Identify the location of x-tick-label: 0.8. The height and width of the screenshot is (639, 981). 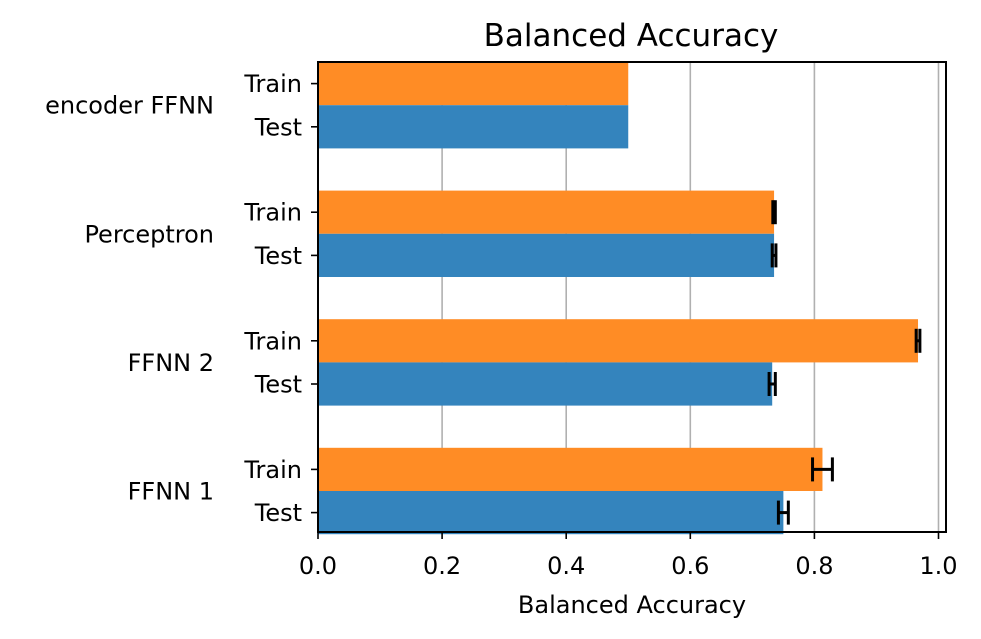
(814, 566).